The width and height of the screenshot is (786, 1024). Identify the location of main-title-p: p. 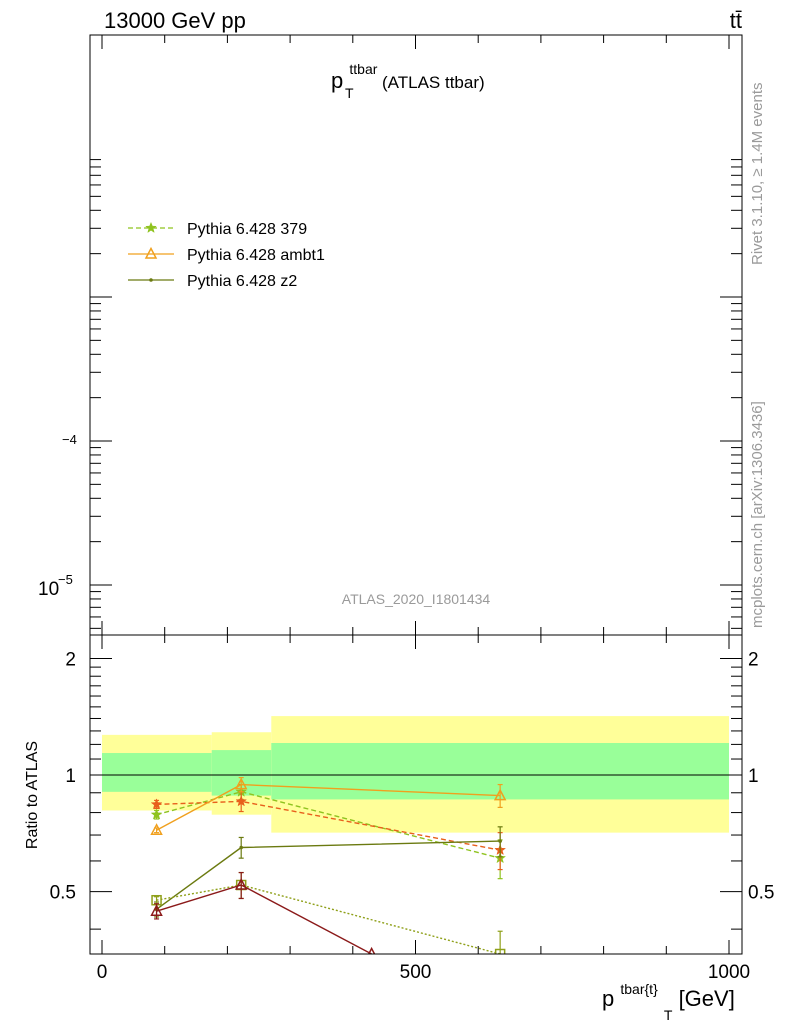
(337, 80).